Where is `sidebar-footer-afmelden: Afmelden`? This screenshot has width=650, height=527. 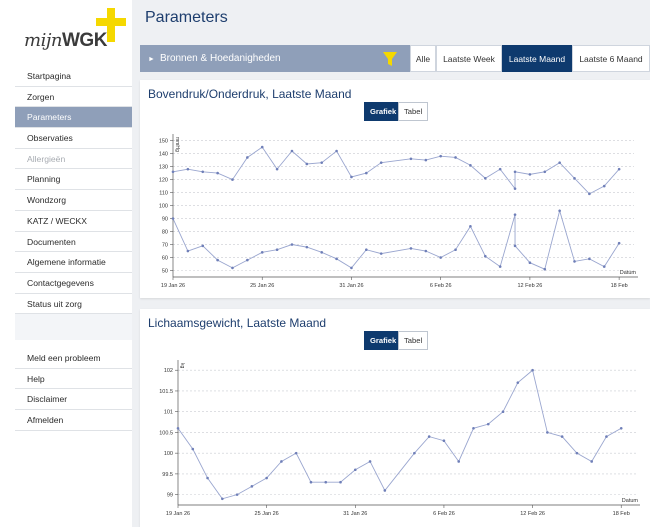 sidebar-footer-afmelden: Afmelden is located at coordinates (73, 420).